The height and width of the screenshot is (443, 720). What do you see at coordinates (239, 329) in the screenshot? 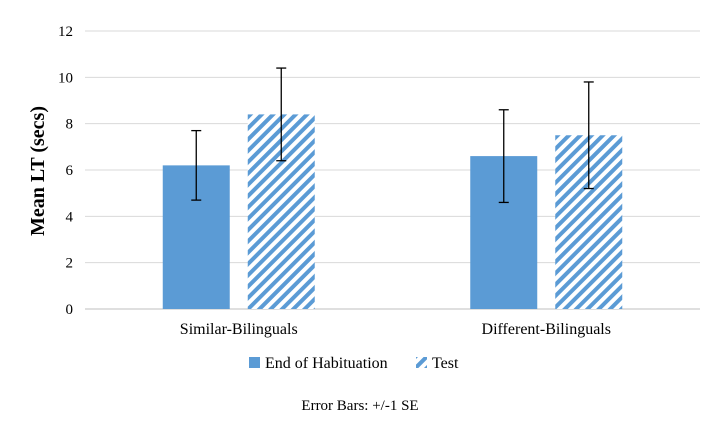
I see `x-category-label: Similar-Bilinguals` at bounding box center [239, 329].